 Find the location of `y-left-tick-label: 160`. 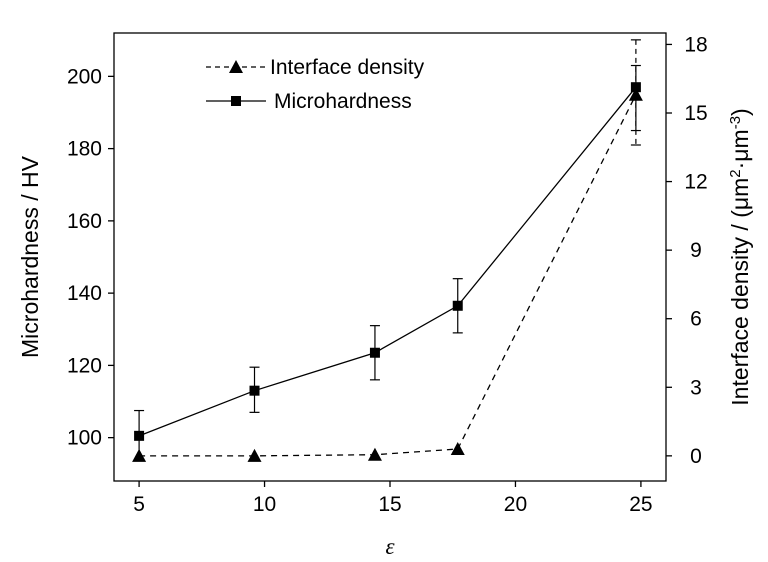

y-left-tick-label: 160 is located at coordinates (84, 221).